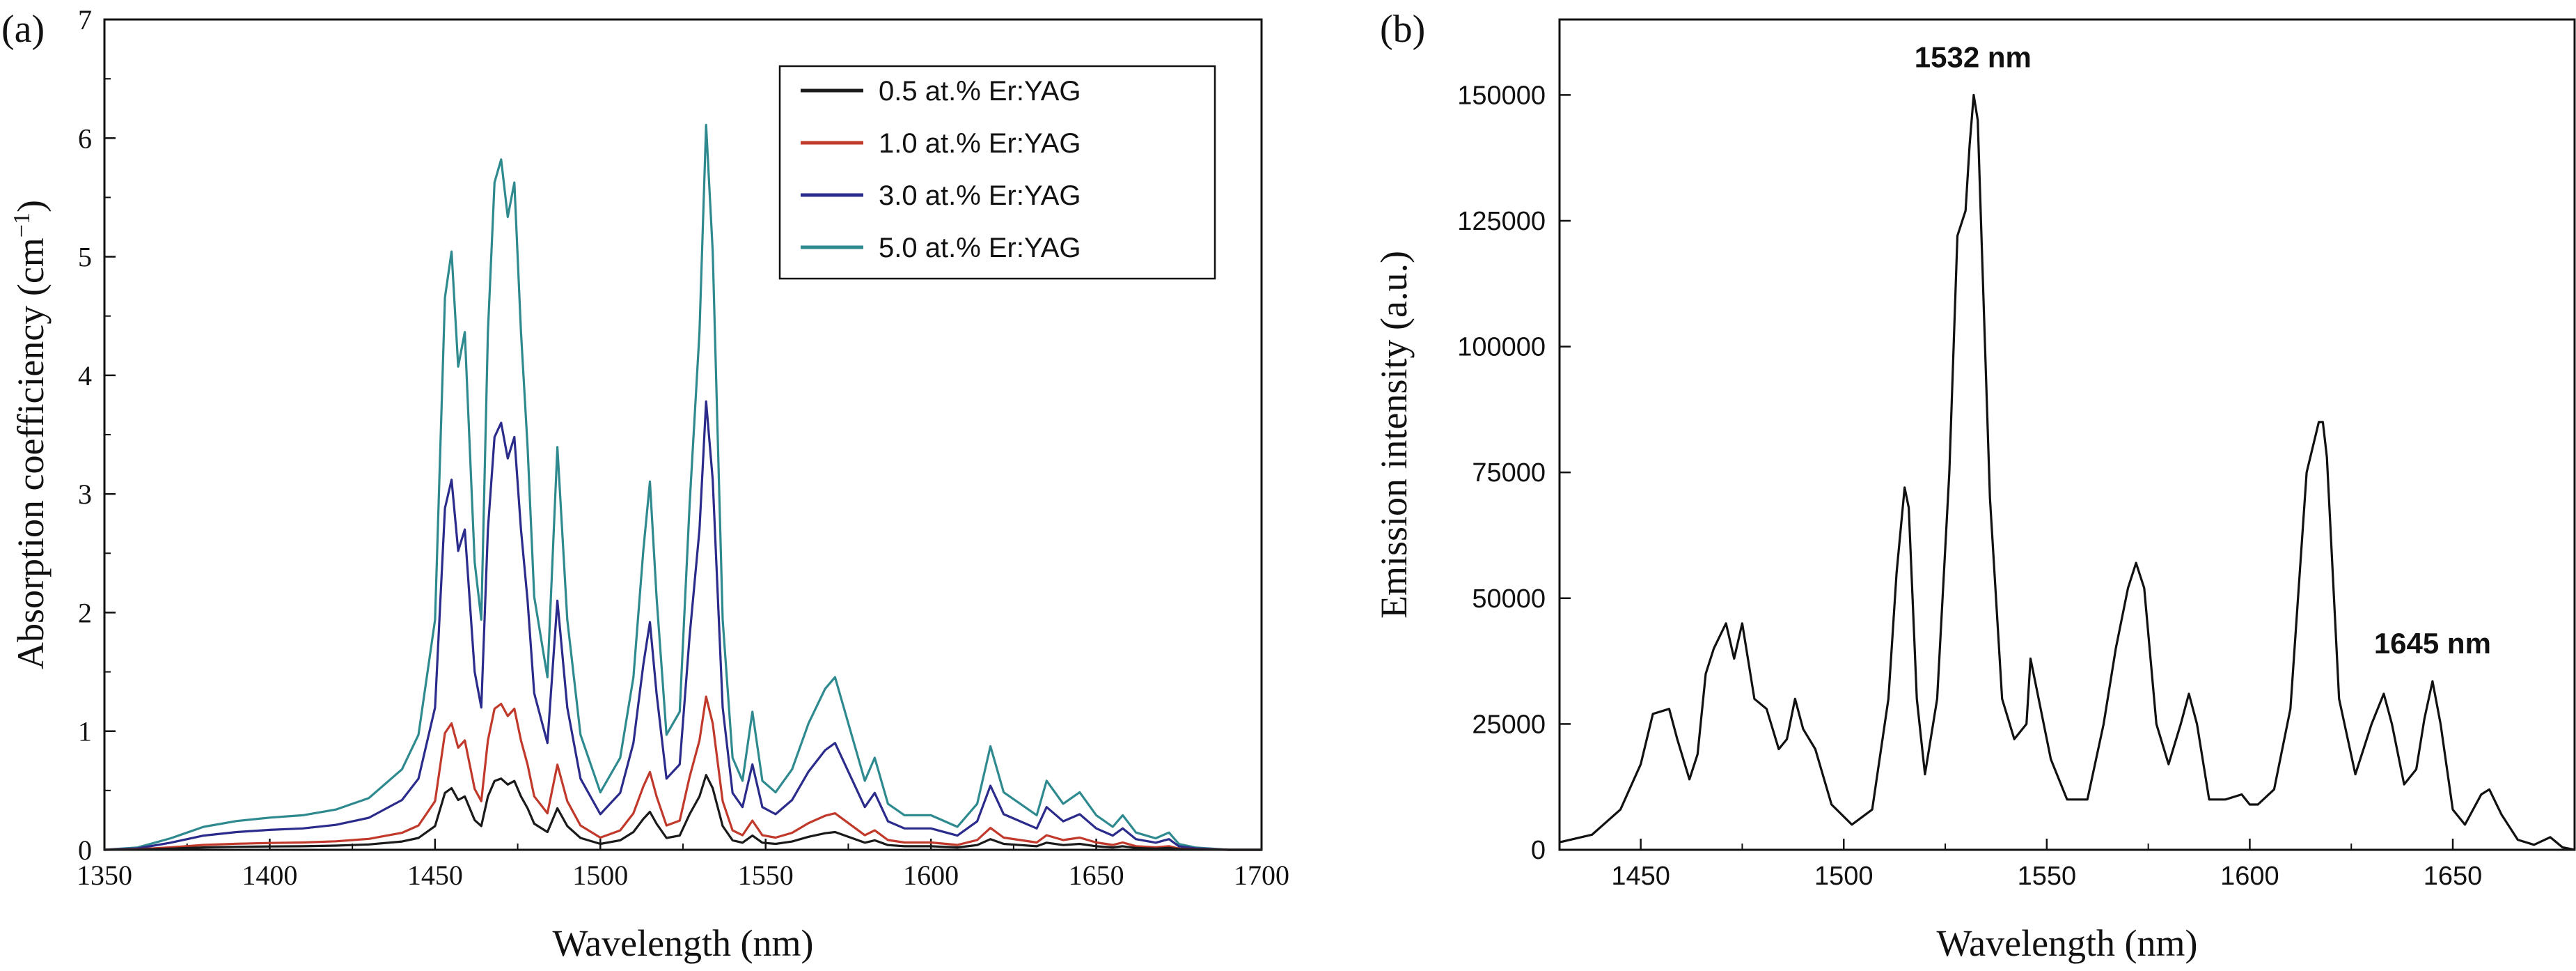  I want to click on x-tick-label-b-1550: 1550, so click(2047, 876).